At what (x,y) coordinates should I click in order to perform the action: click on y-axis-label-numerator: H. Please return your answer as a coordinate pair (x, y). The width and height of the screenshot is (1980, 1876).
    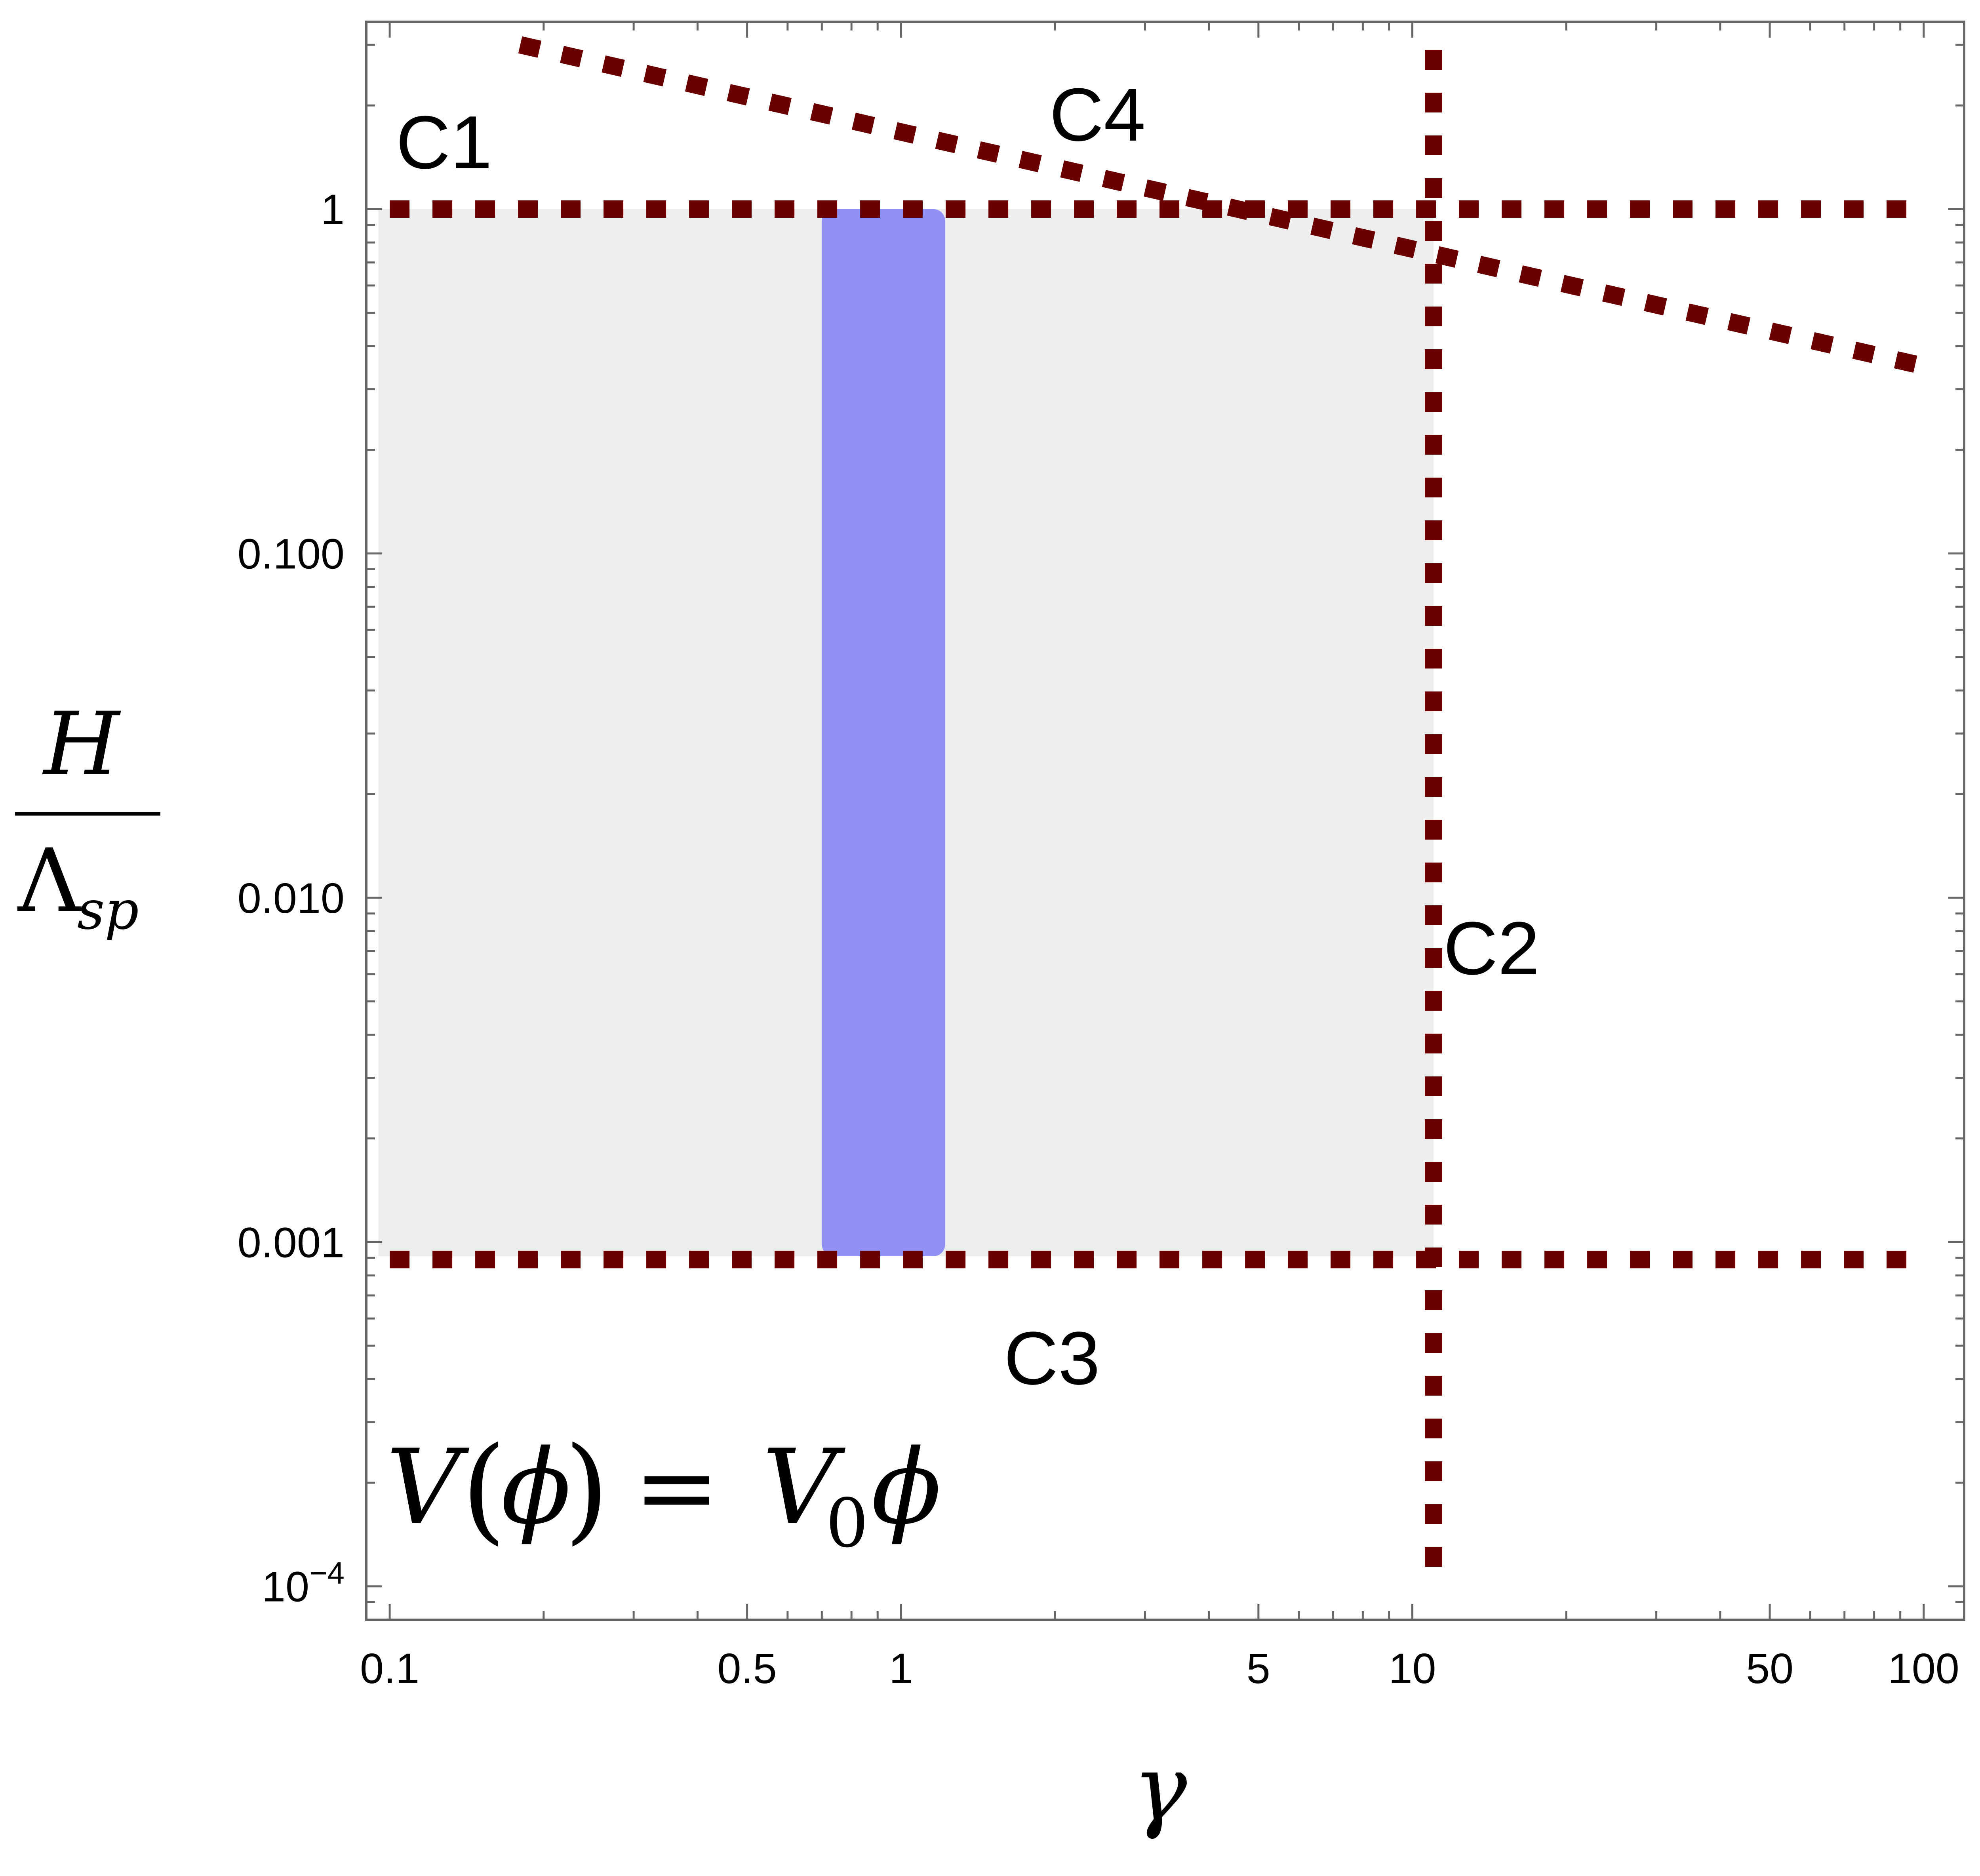
    Looking at the image, I should click on (81, 744).